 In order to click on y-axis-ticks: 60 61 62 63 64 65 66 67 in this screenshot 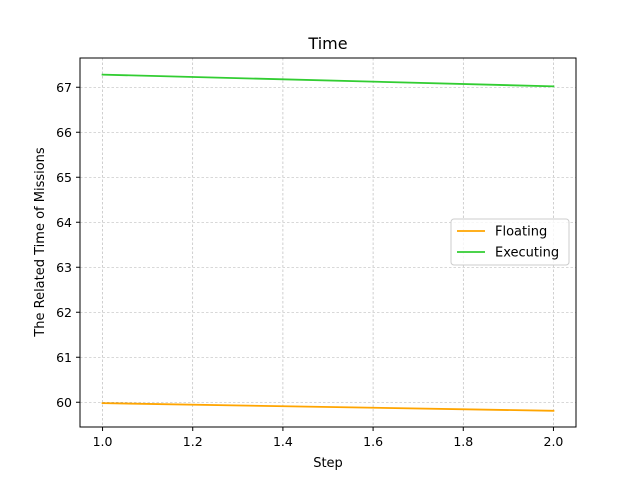, I will do `click(68, 245)`.